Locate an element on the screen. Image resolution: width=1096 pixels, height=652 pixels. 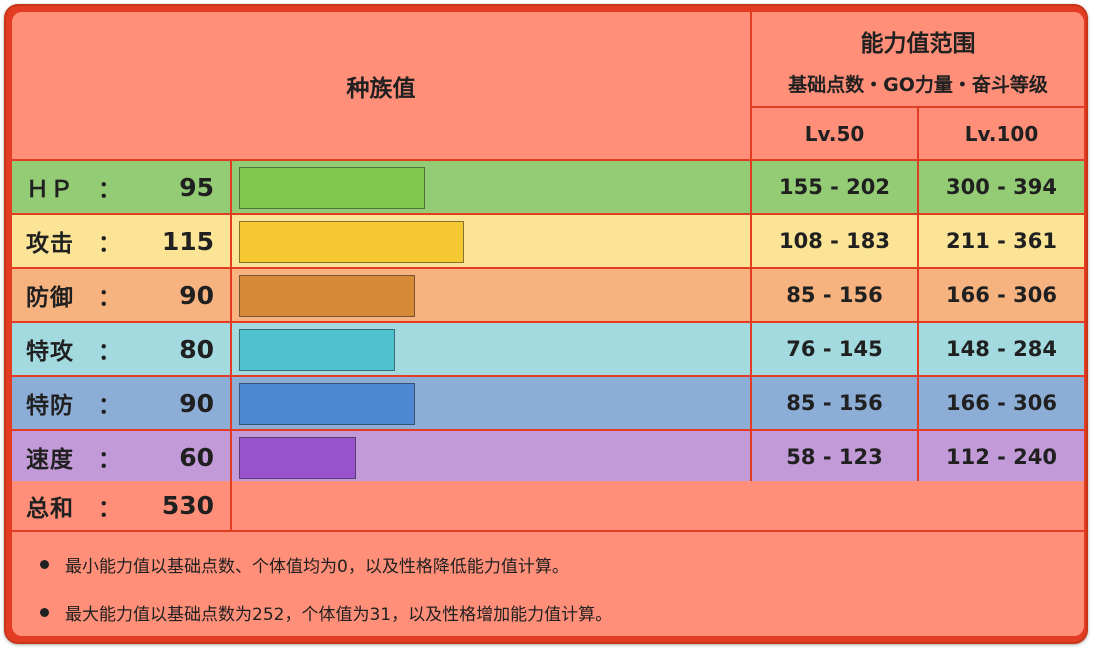
species-title: 种族值 is located at coordinates (381, 88).